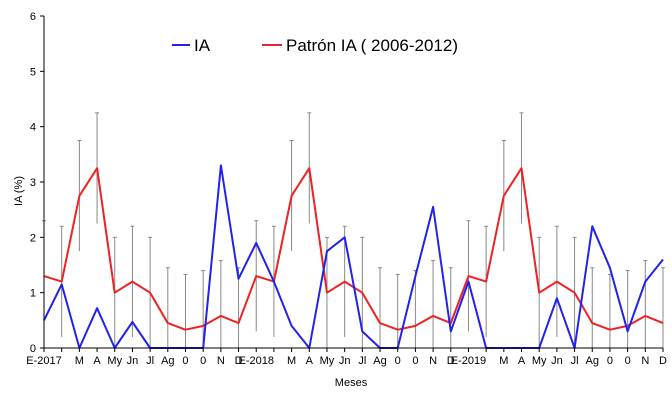 The image size is (672, 393). Describe the element at coordinates (33, 349) in the screenshot. I see `y-tick-label: 0` at that location.